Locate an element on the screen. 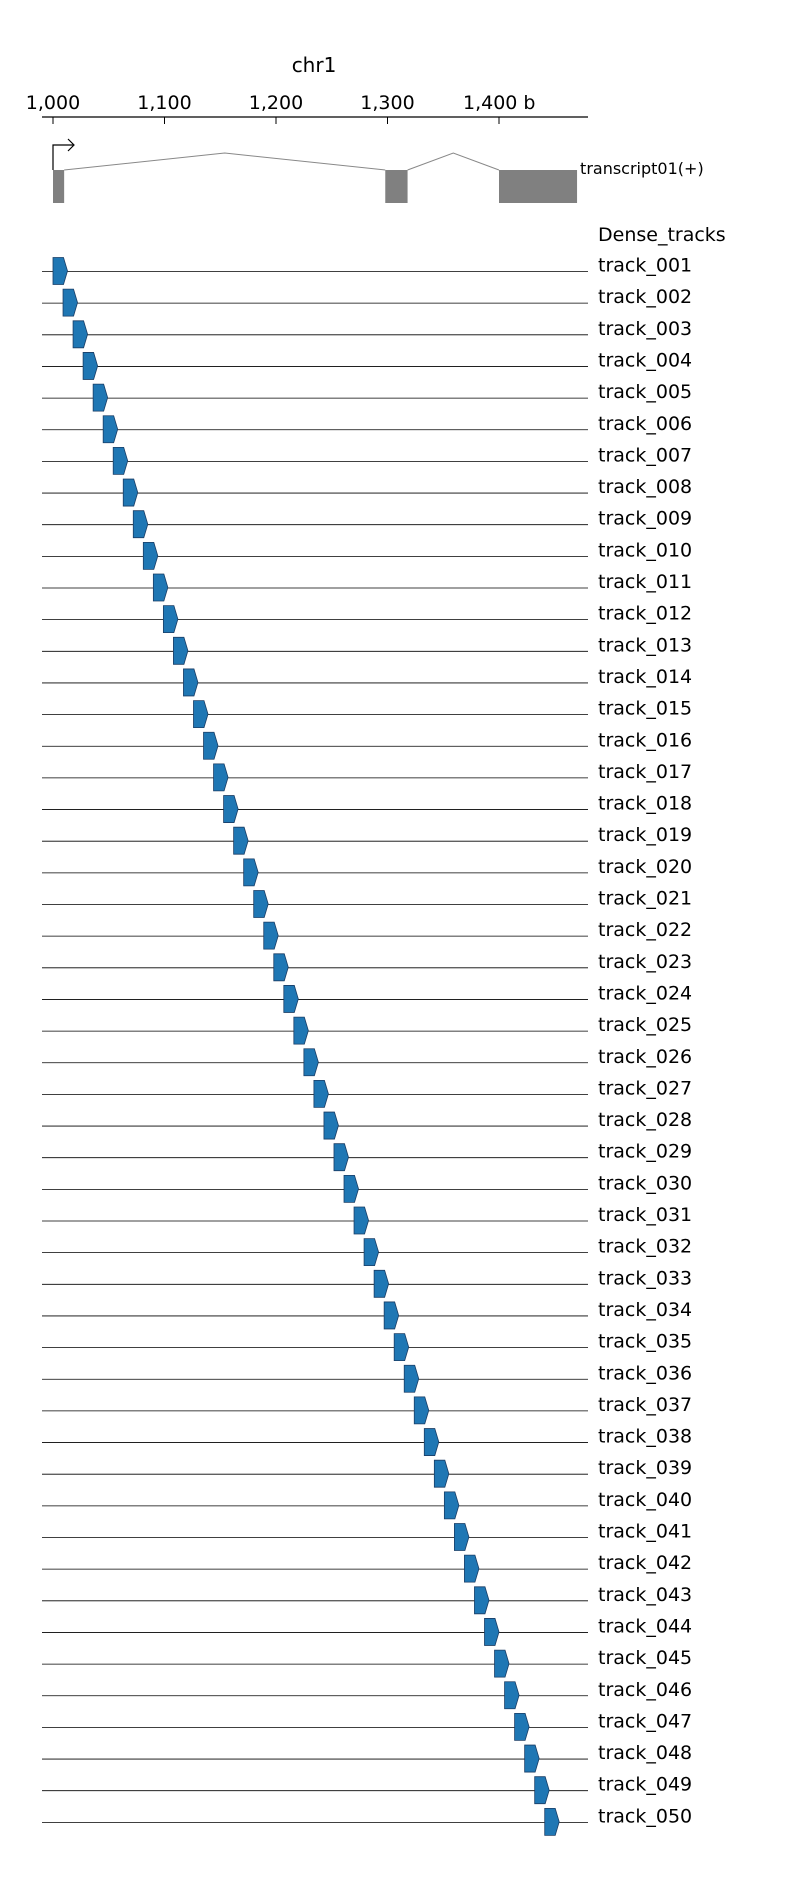  track-label: track_008 is located at coordinates (645, 487).